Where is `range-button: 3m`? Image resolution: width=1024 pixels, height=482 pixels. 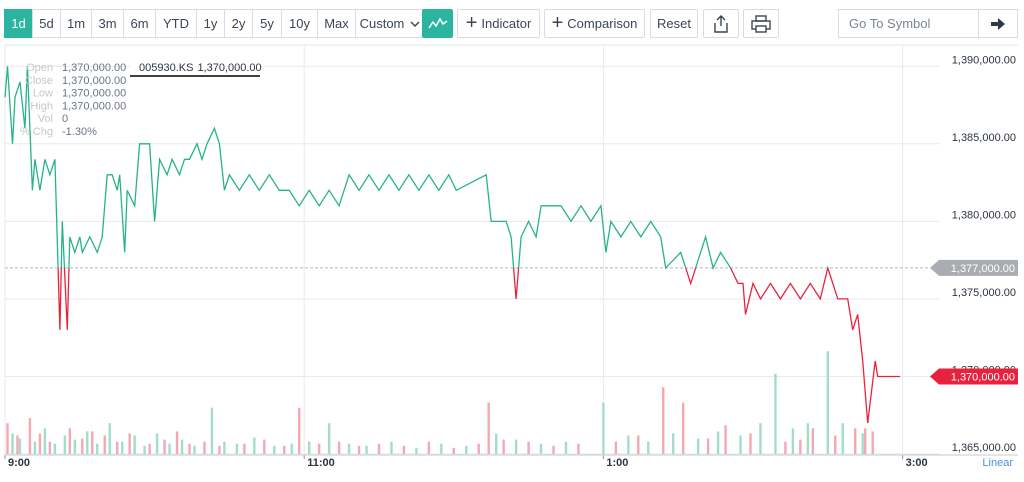 range-button: 3m is located at coordinates (107, 23).